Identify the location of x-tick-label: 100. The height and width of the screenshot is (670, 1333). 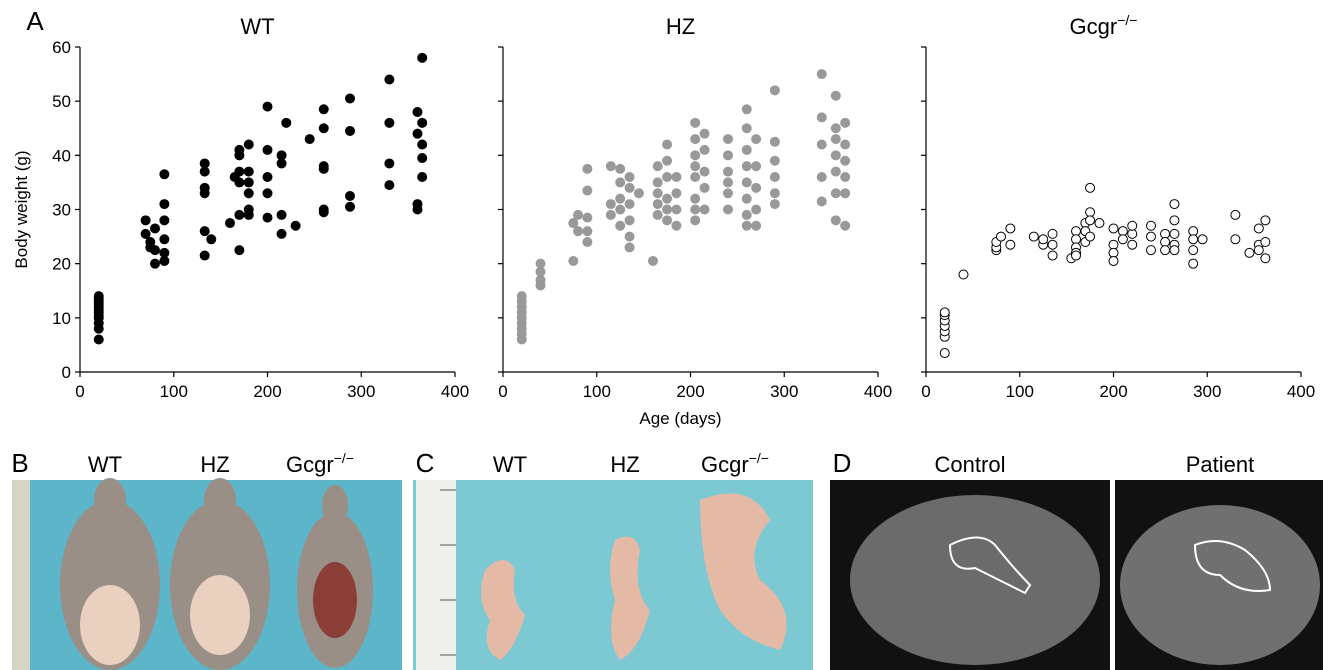
(597, 391).